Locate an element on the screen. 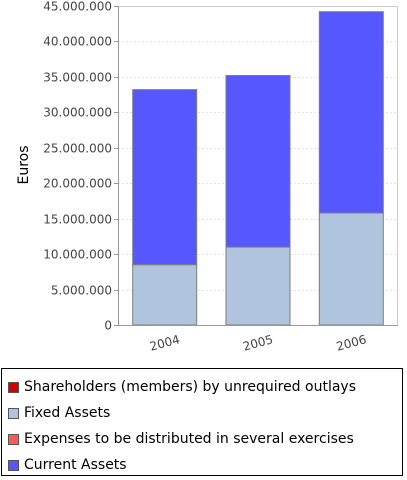 Image resolution: width=407 pixels, height=480 pixels. x-tick-label: 2005 is located at coordinates (257, 342).